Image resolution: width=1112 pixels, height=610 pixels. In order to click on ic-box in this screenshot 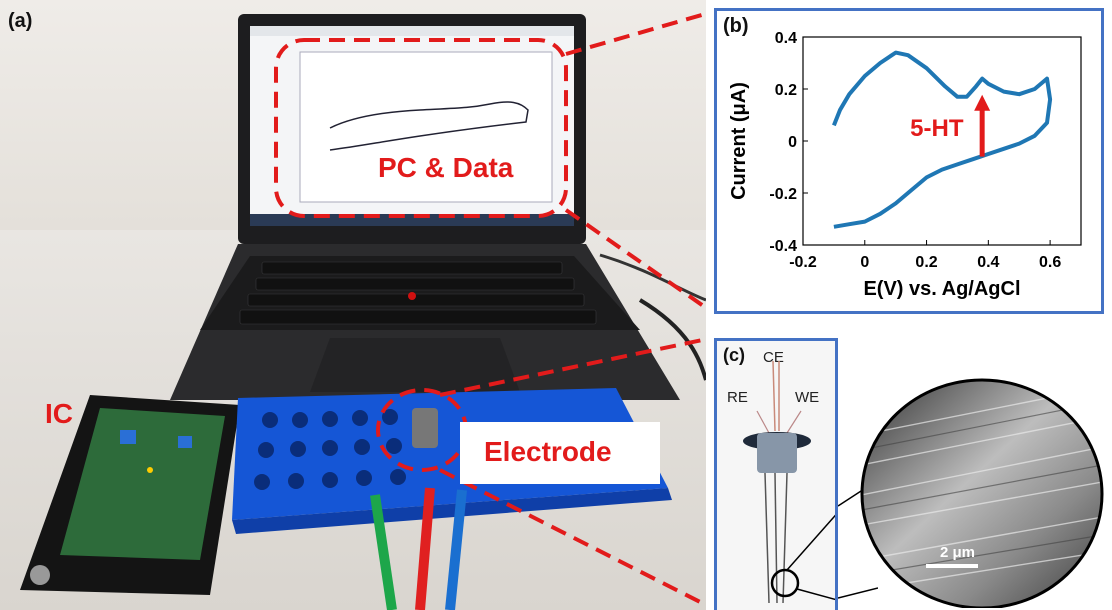, I will do `click(130, 495)`.